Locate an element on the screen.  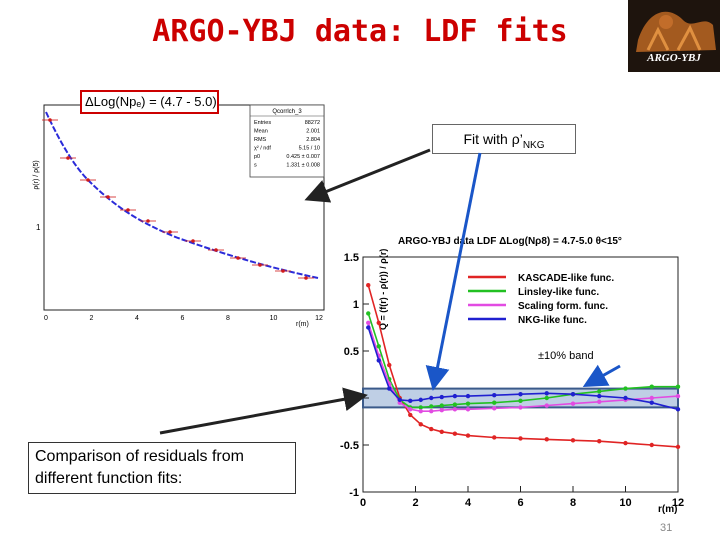
residuals-series is located at coordinates (523, 366).